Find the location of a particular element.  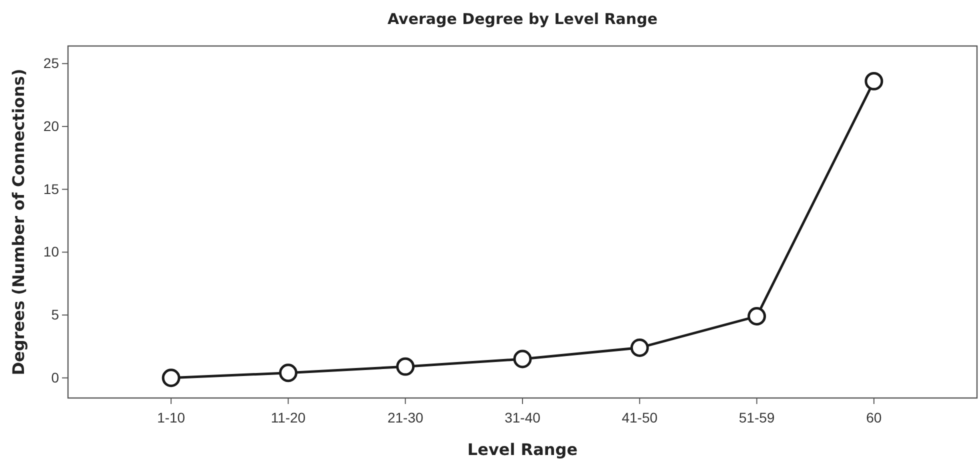

y-tick-label: 25 is located at coordinates (51, 63).